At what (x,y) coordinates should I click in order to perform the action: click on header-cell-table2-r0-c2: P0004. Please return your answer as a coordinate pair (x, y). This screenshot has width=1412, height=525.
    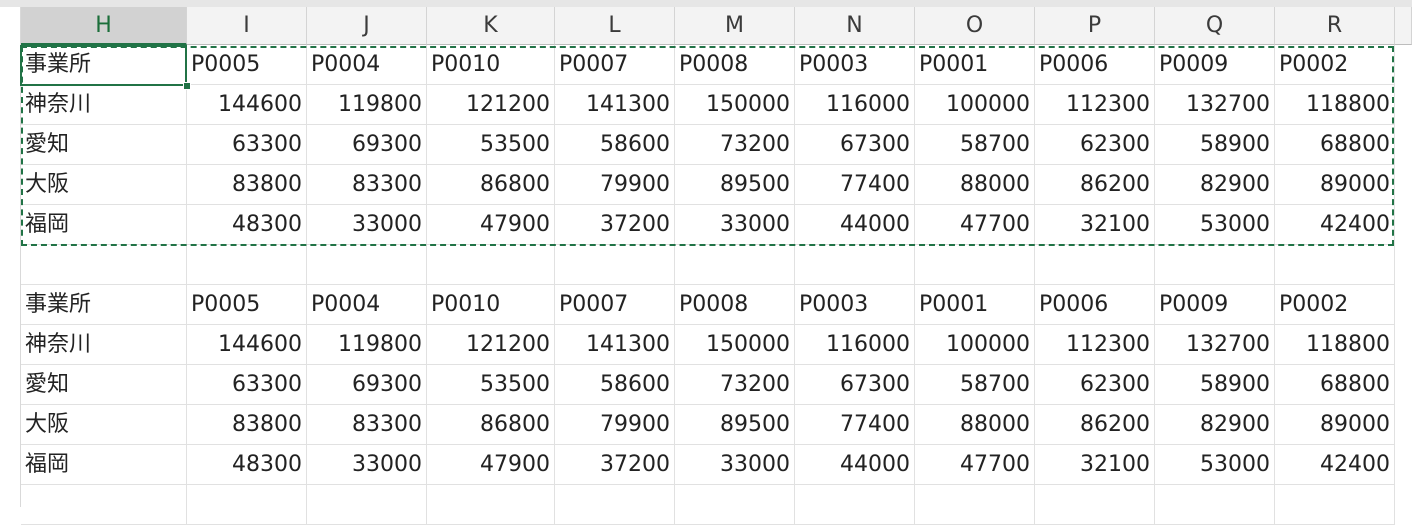
    Looking at the image, I should click on (367, 305).